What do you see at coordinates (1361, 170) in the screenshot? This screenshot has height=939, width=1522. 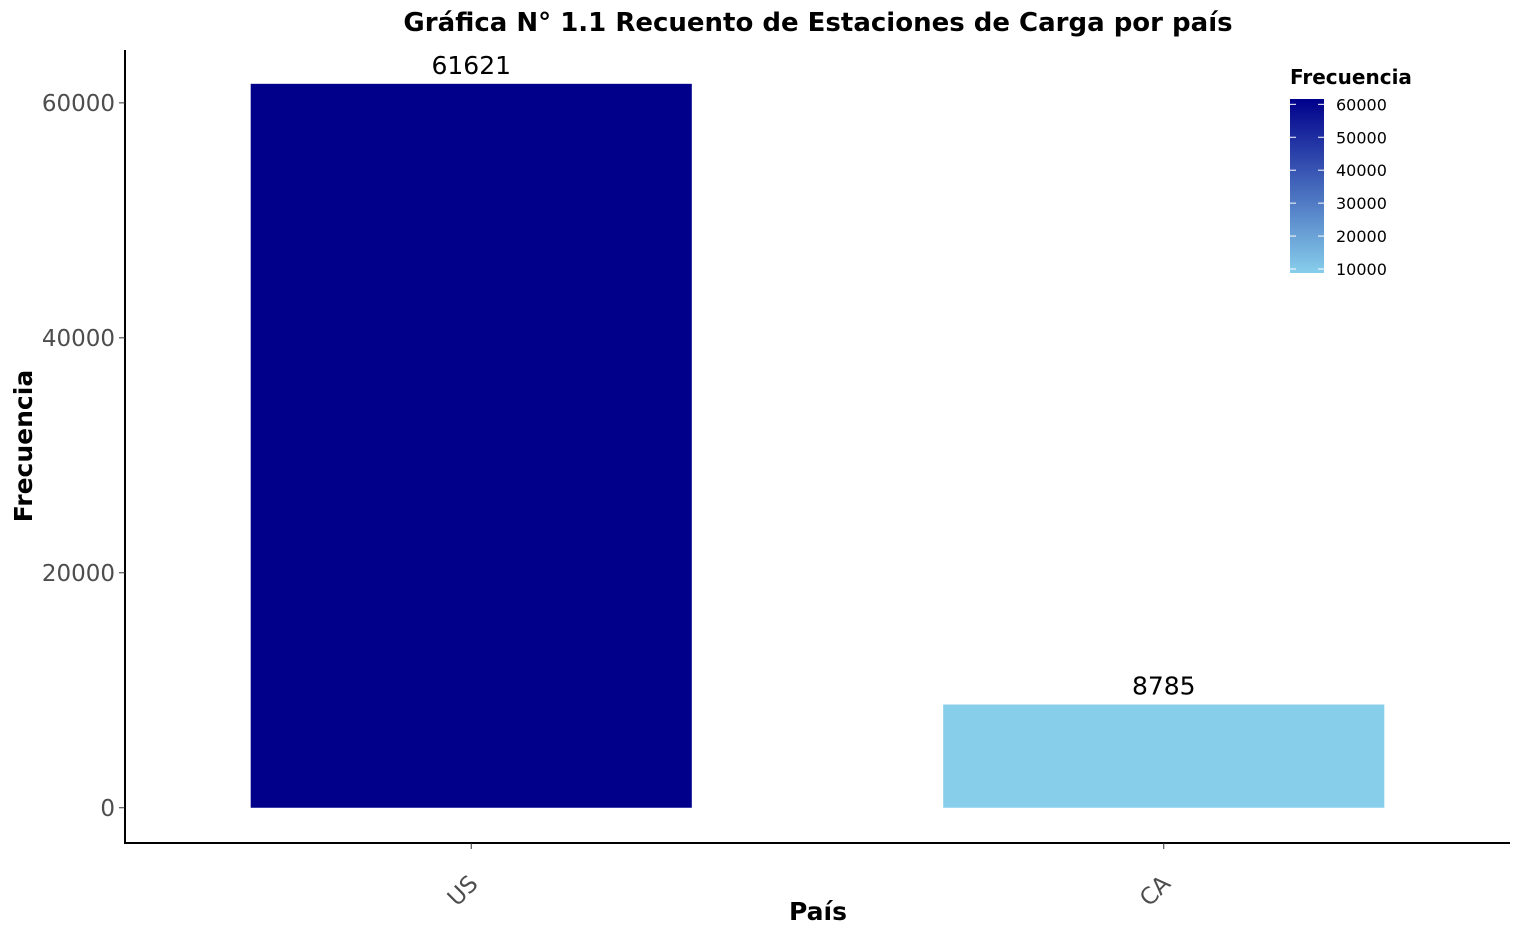 I see `legend-tick-label: 40000` at bounding box center [1361, 170].